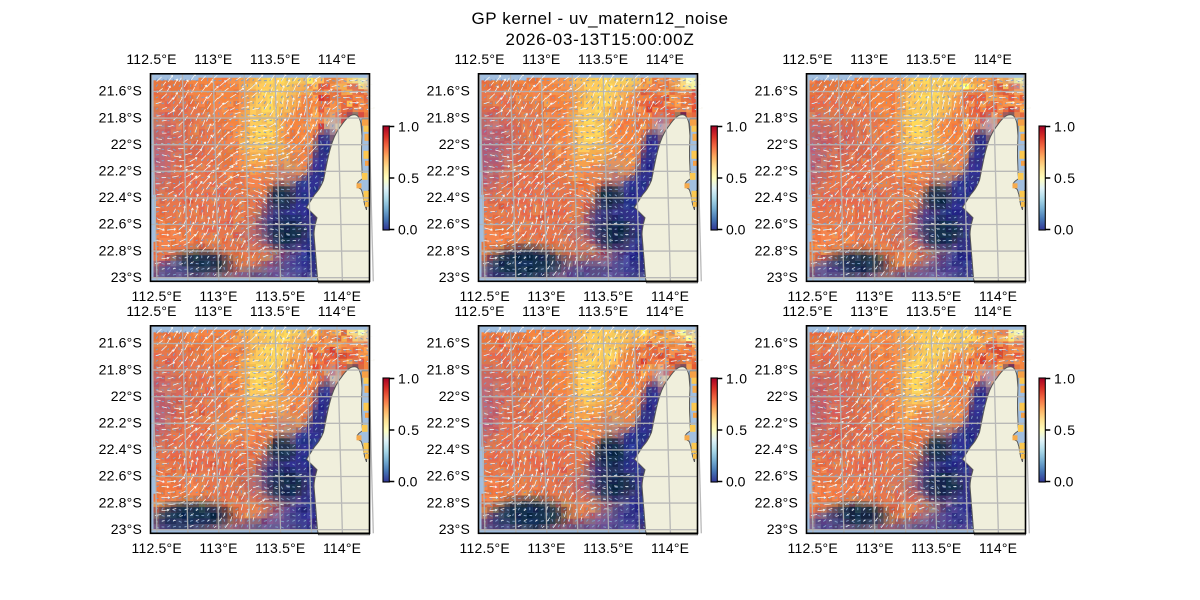  I want to click on svg-text: GP kernel - uv_matern12_noise, so click(599, 18).